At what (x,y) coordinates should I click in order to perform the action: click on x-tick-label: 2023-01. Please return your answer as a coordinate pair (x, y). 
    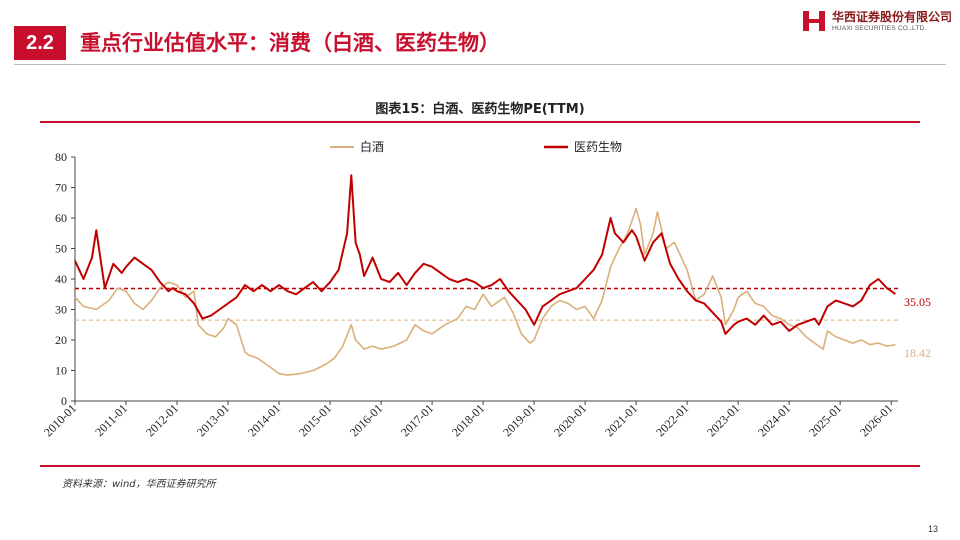
    Looking at the image, I should click on (723, 420).